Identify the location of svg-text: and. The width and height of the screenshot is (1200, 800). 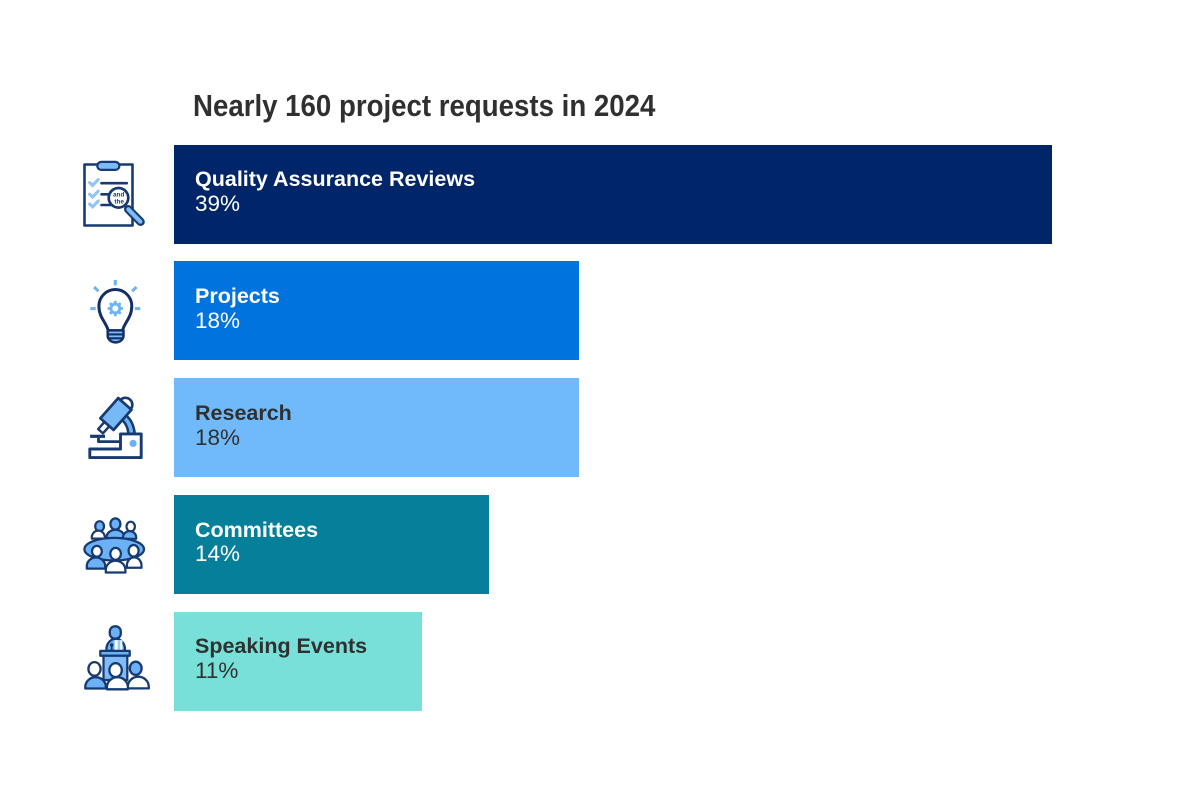
(118, 195).